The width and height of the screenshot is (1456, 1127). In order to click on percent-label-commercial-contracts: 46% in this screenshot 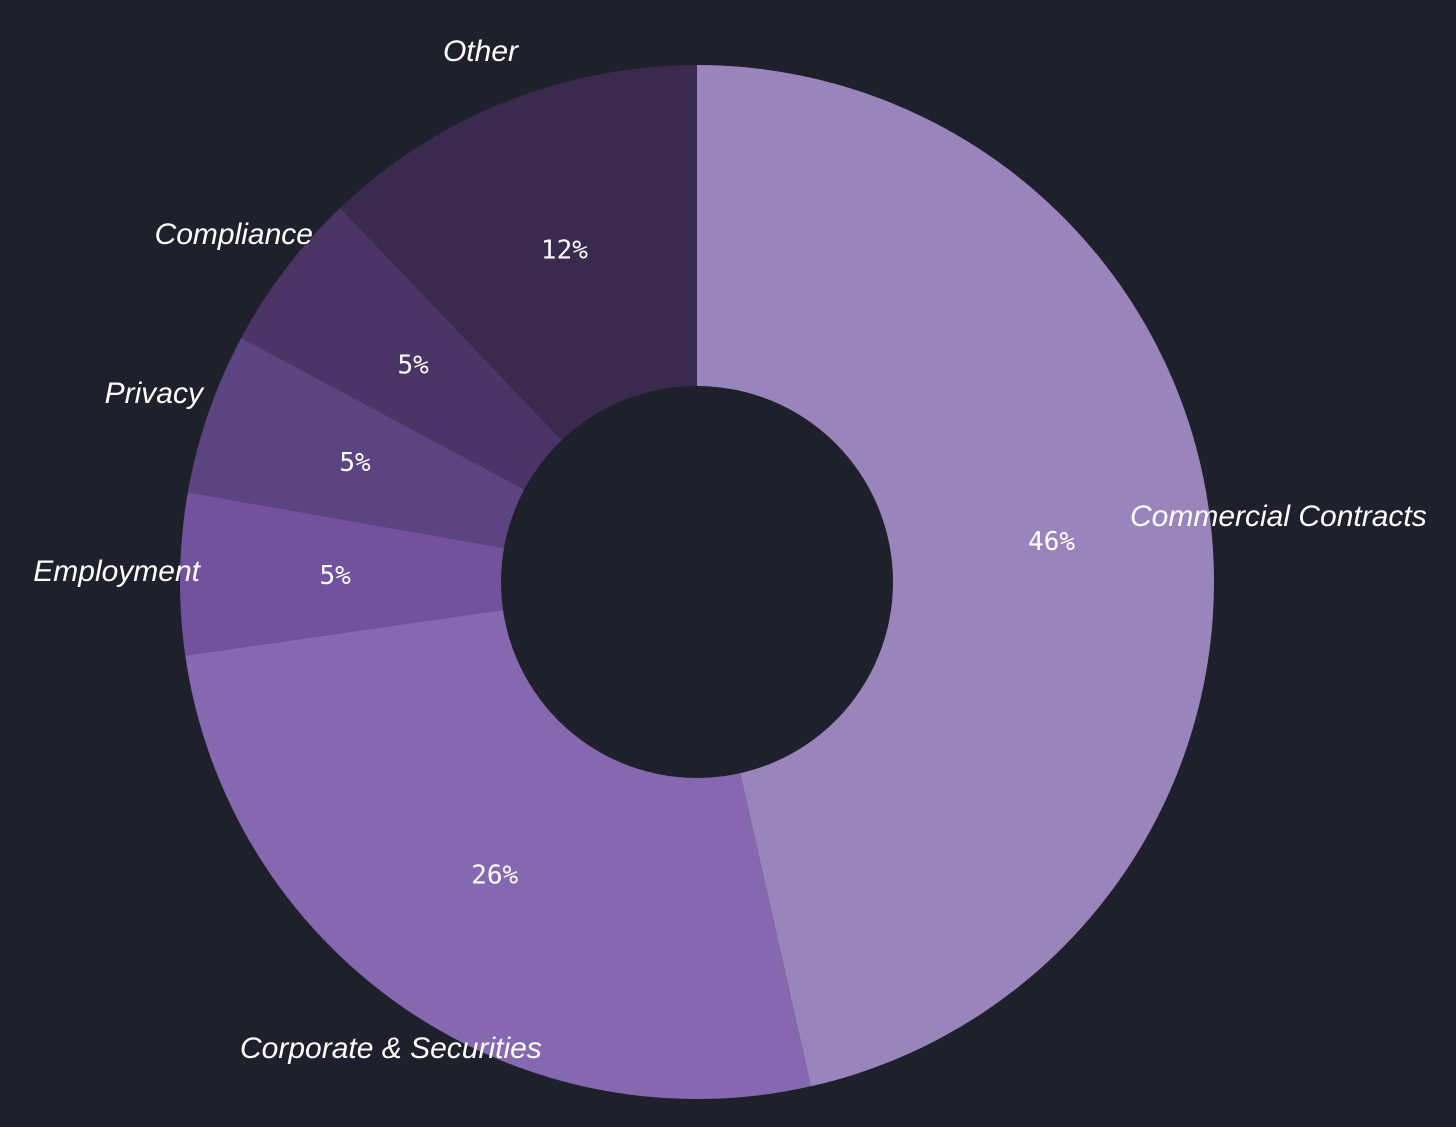, I will do `click(1051, 542)`.